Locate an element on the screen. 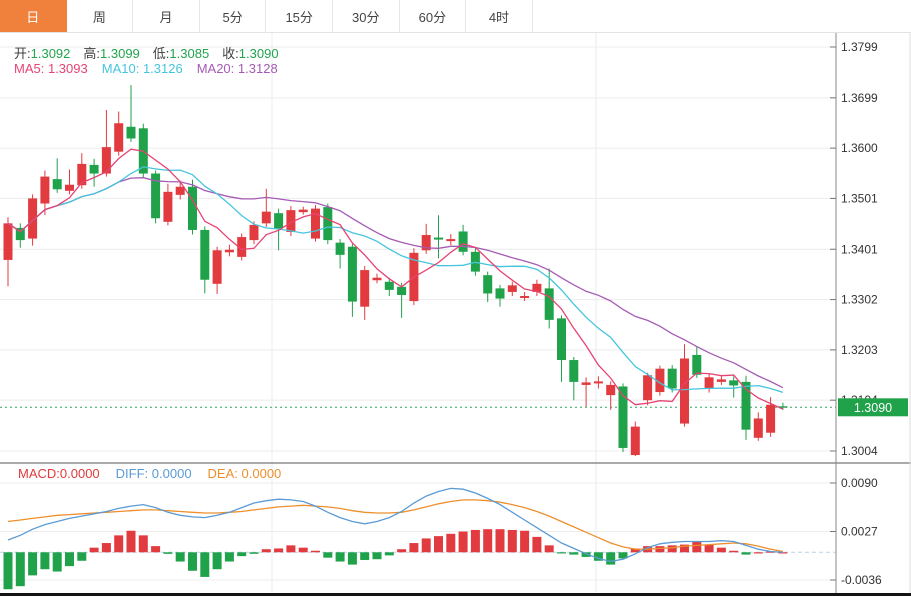 The height and width of the screenshot is (597, 911). toolbar-tab-60分: 60分 is located at coordinates (433, 16).